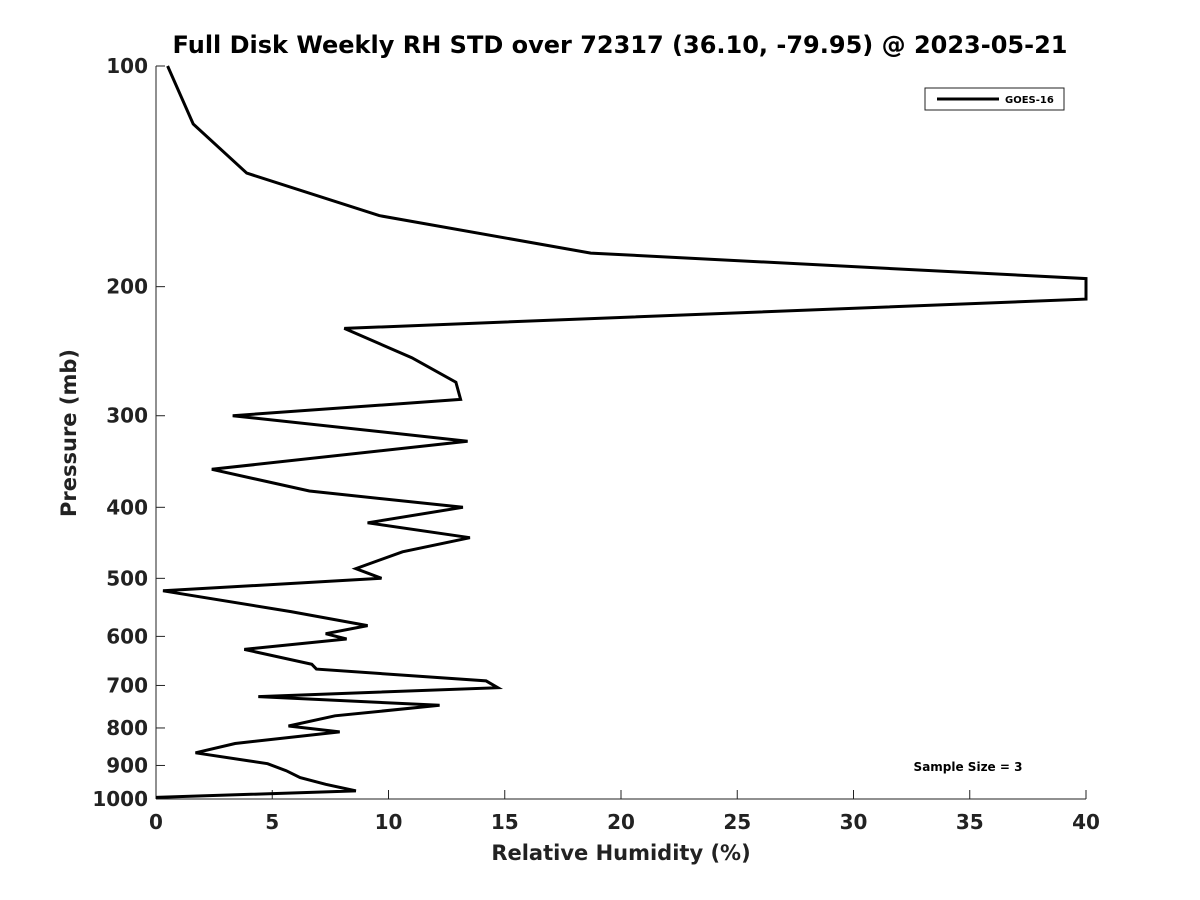 Image resolution: width=1200 pixels, height=900 pixels. What do you see at coordinates (621, 822) in the screenshot?
I see `x-tick-label: 20` at bounding box center [621, 822].